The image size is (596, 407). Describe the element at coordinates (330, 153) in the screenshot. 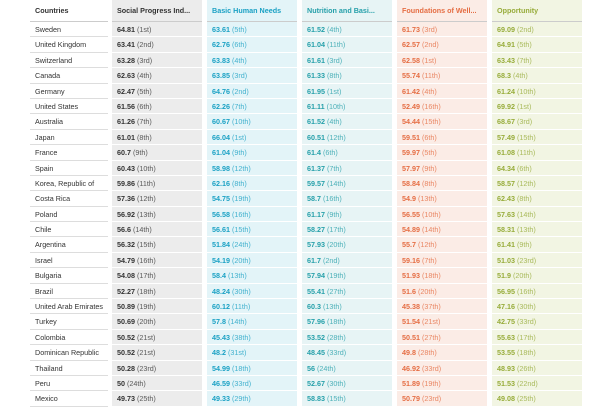

I see `score-rank: (6th)` at that location.